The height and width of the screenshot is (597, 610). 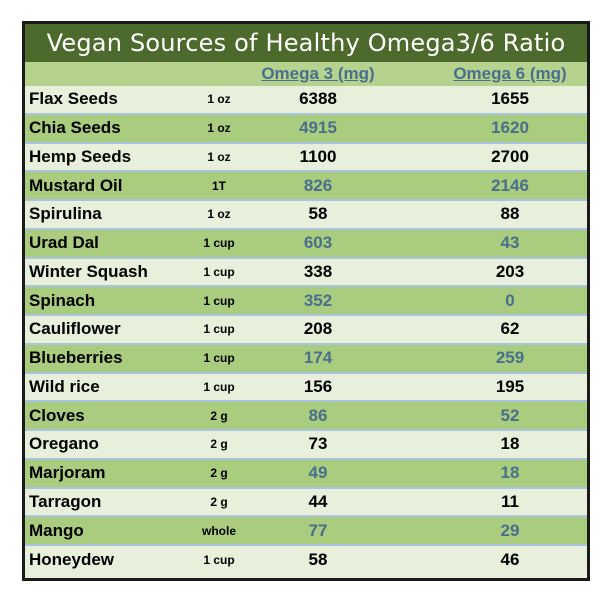 I want to click on omega3-value: 338, so click(x=318, y=271).